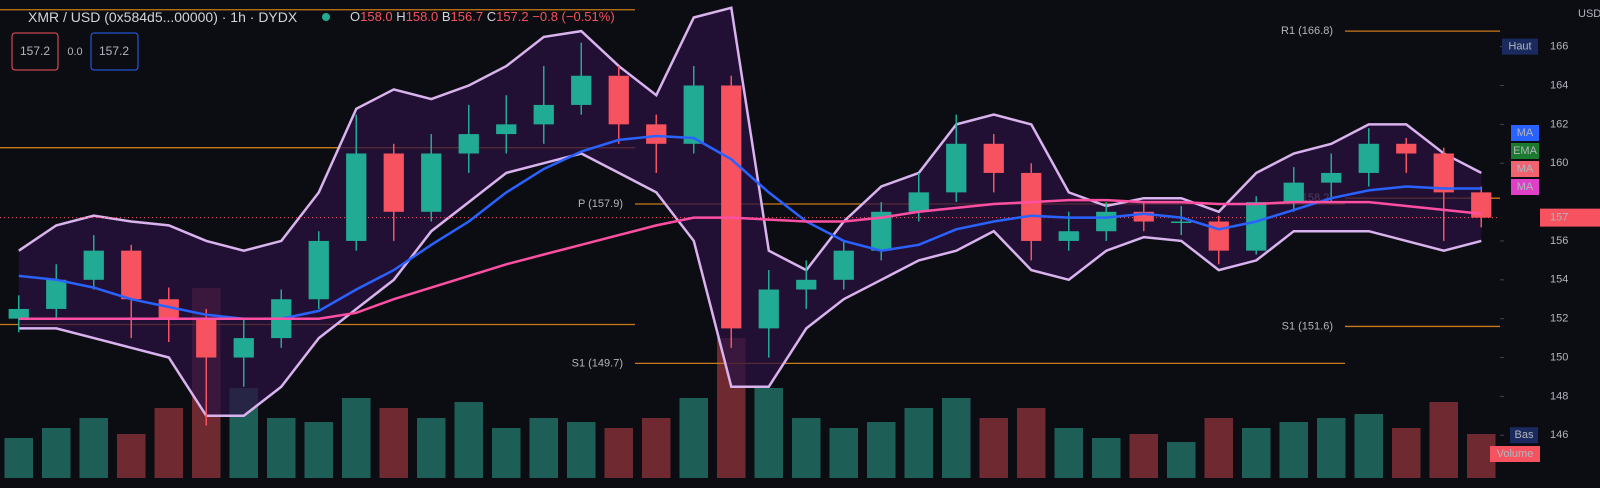 The image size is (1600, 488). I want to click on y-tick-label: 162, so click(1559, 124).